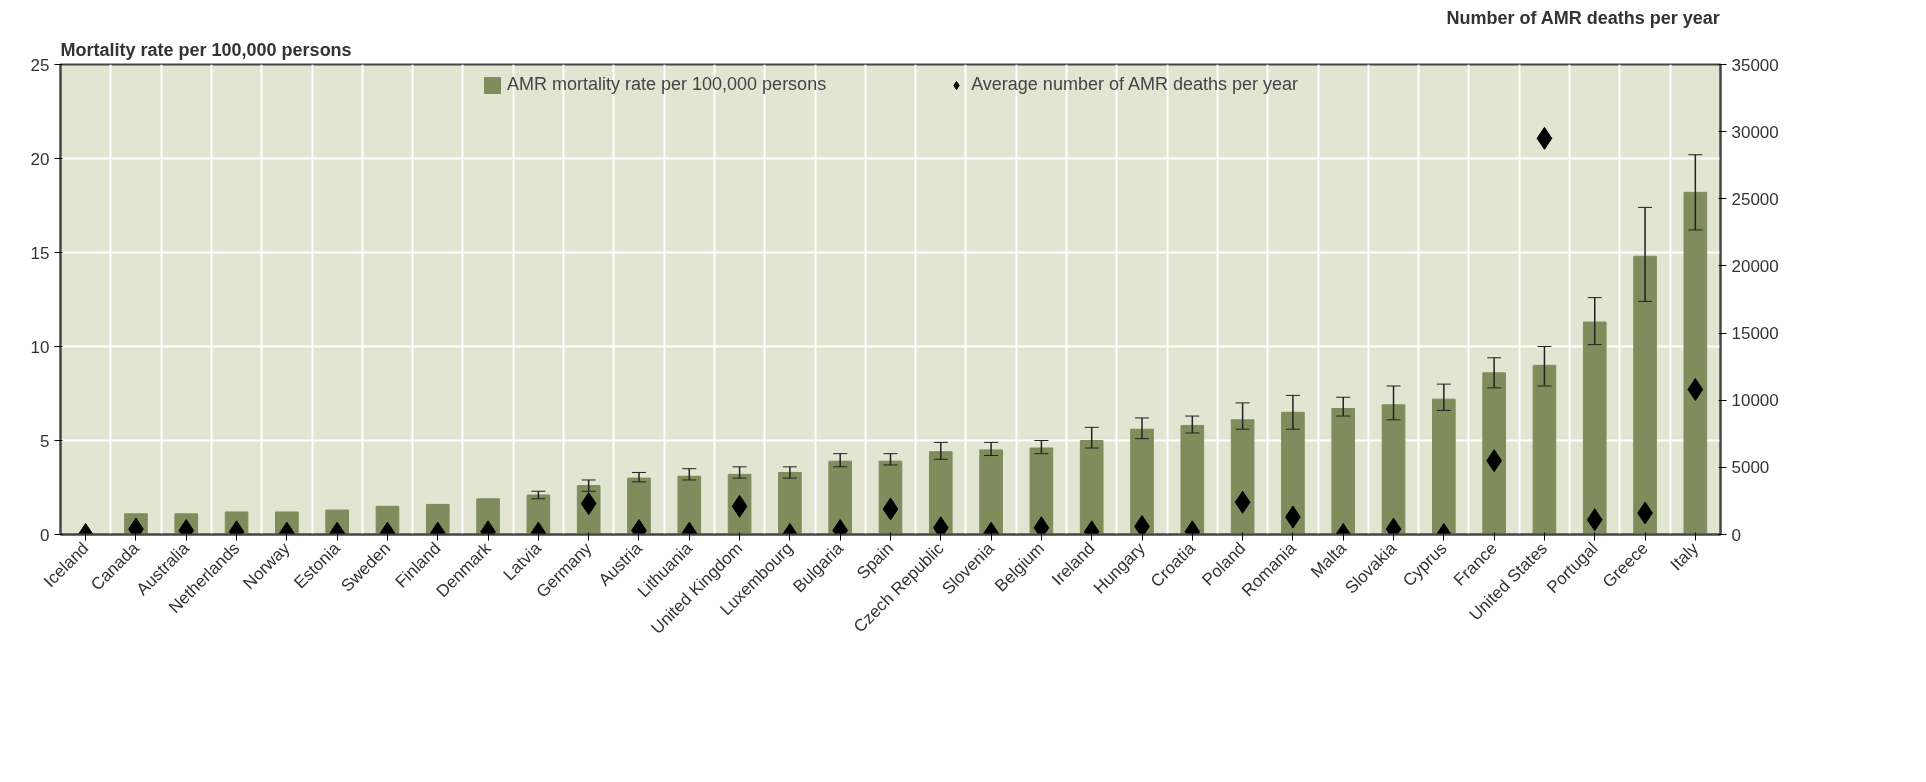 The height and width of the screenshot is (782, 1926). What do you see at coordinates (206, 49) in the screenshot?
I see `y-axis-title: Mortality rate per 100,000 persons` at bounding box center [206, 49].